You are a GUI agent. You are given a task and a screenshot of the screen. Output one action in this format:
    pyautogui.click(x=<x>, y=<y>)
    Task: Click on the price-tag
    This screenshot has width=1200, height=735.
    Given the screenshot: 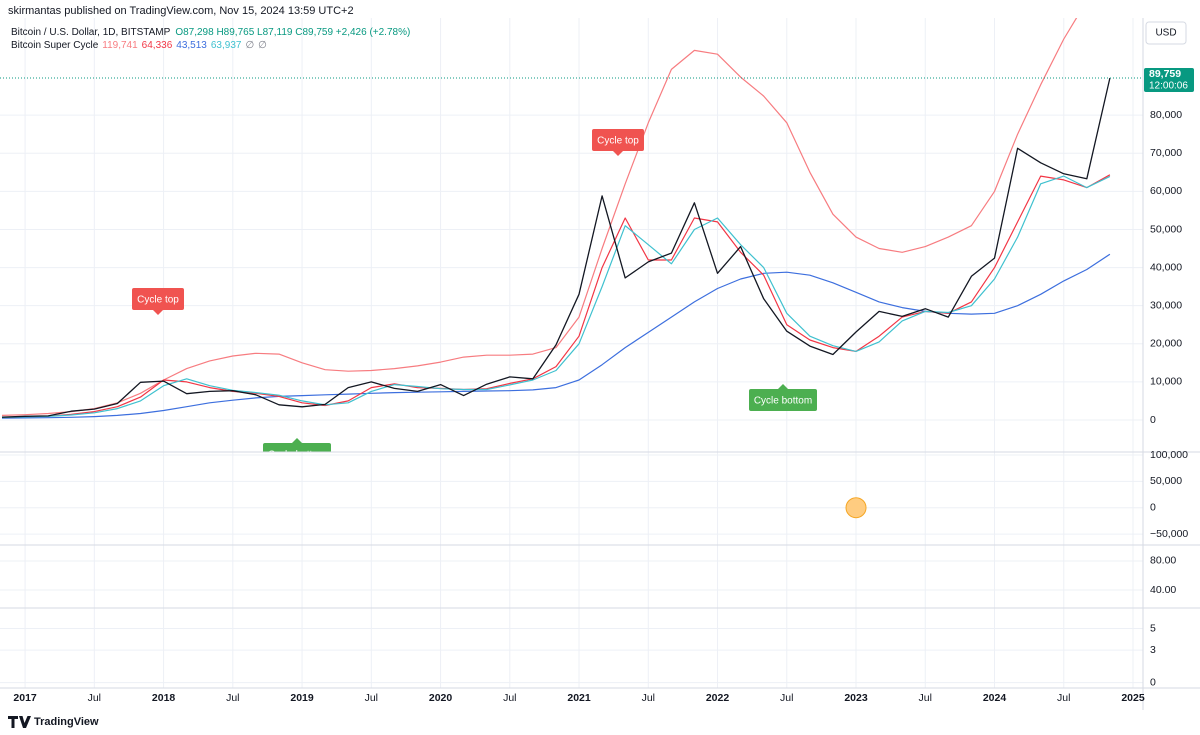 What is the action you would take?
    pyautogui.click(x=1169, y=79)
    